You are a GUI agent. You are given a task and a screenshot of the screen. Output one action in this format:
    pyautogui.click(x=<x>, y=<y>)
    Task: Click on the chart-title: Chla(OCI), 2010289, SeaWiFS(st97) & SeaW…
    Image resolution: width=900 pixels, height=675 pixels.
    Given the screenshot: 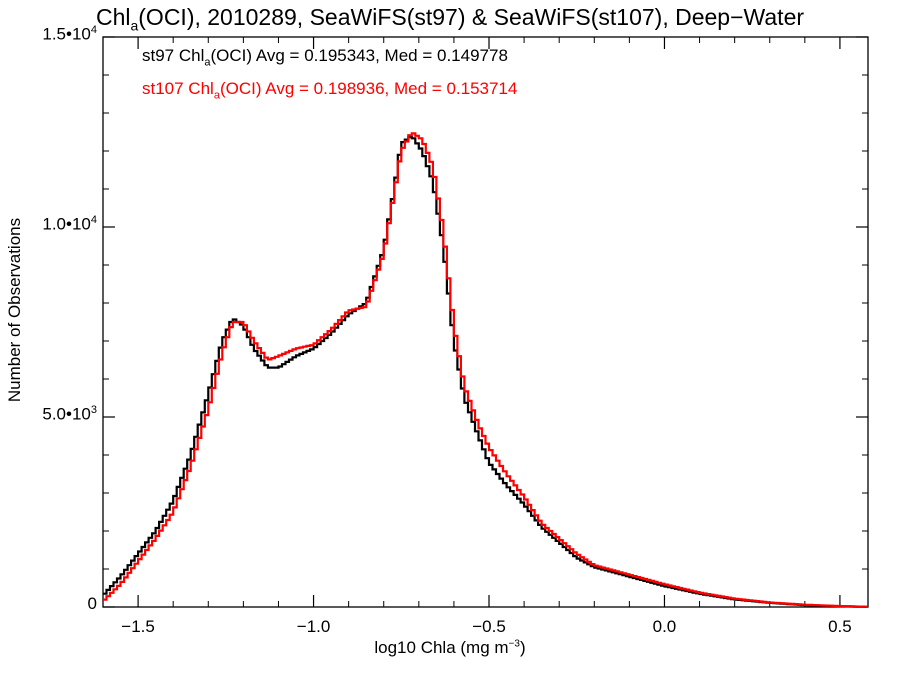 What is the action you would take?
    pyautogui.click(x=450, y=19)
    